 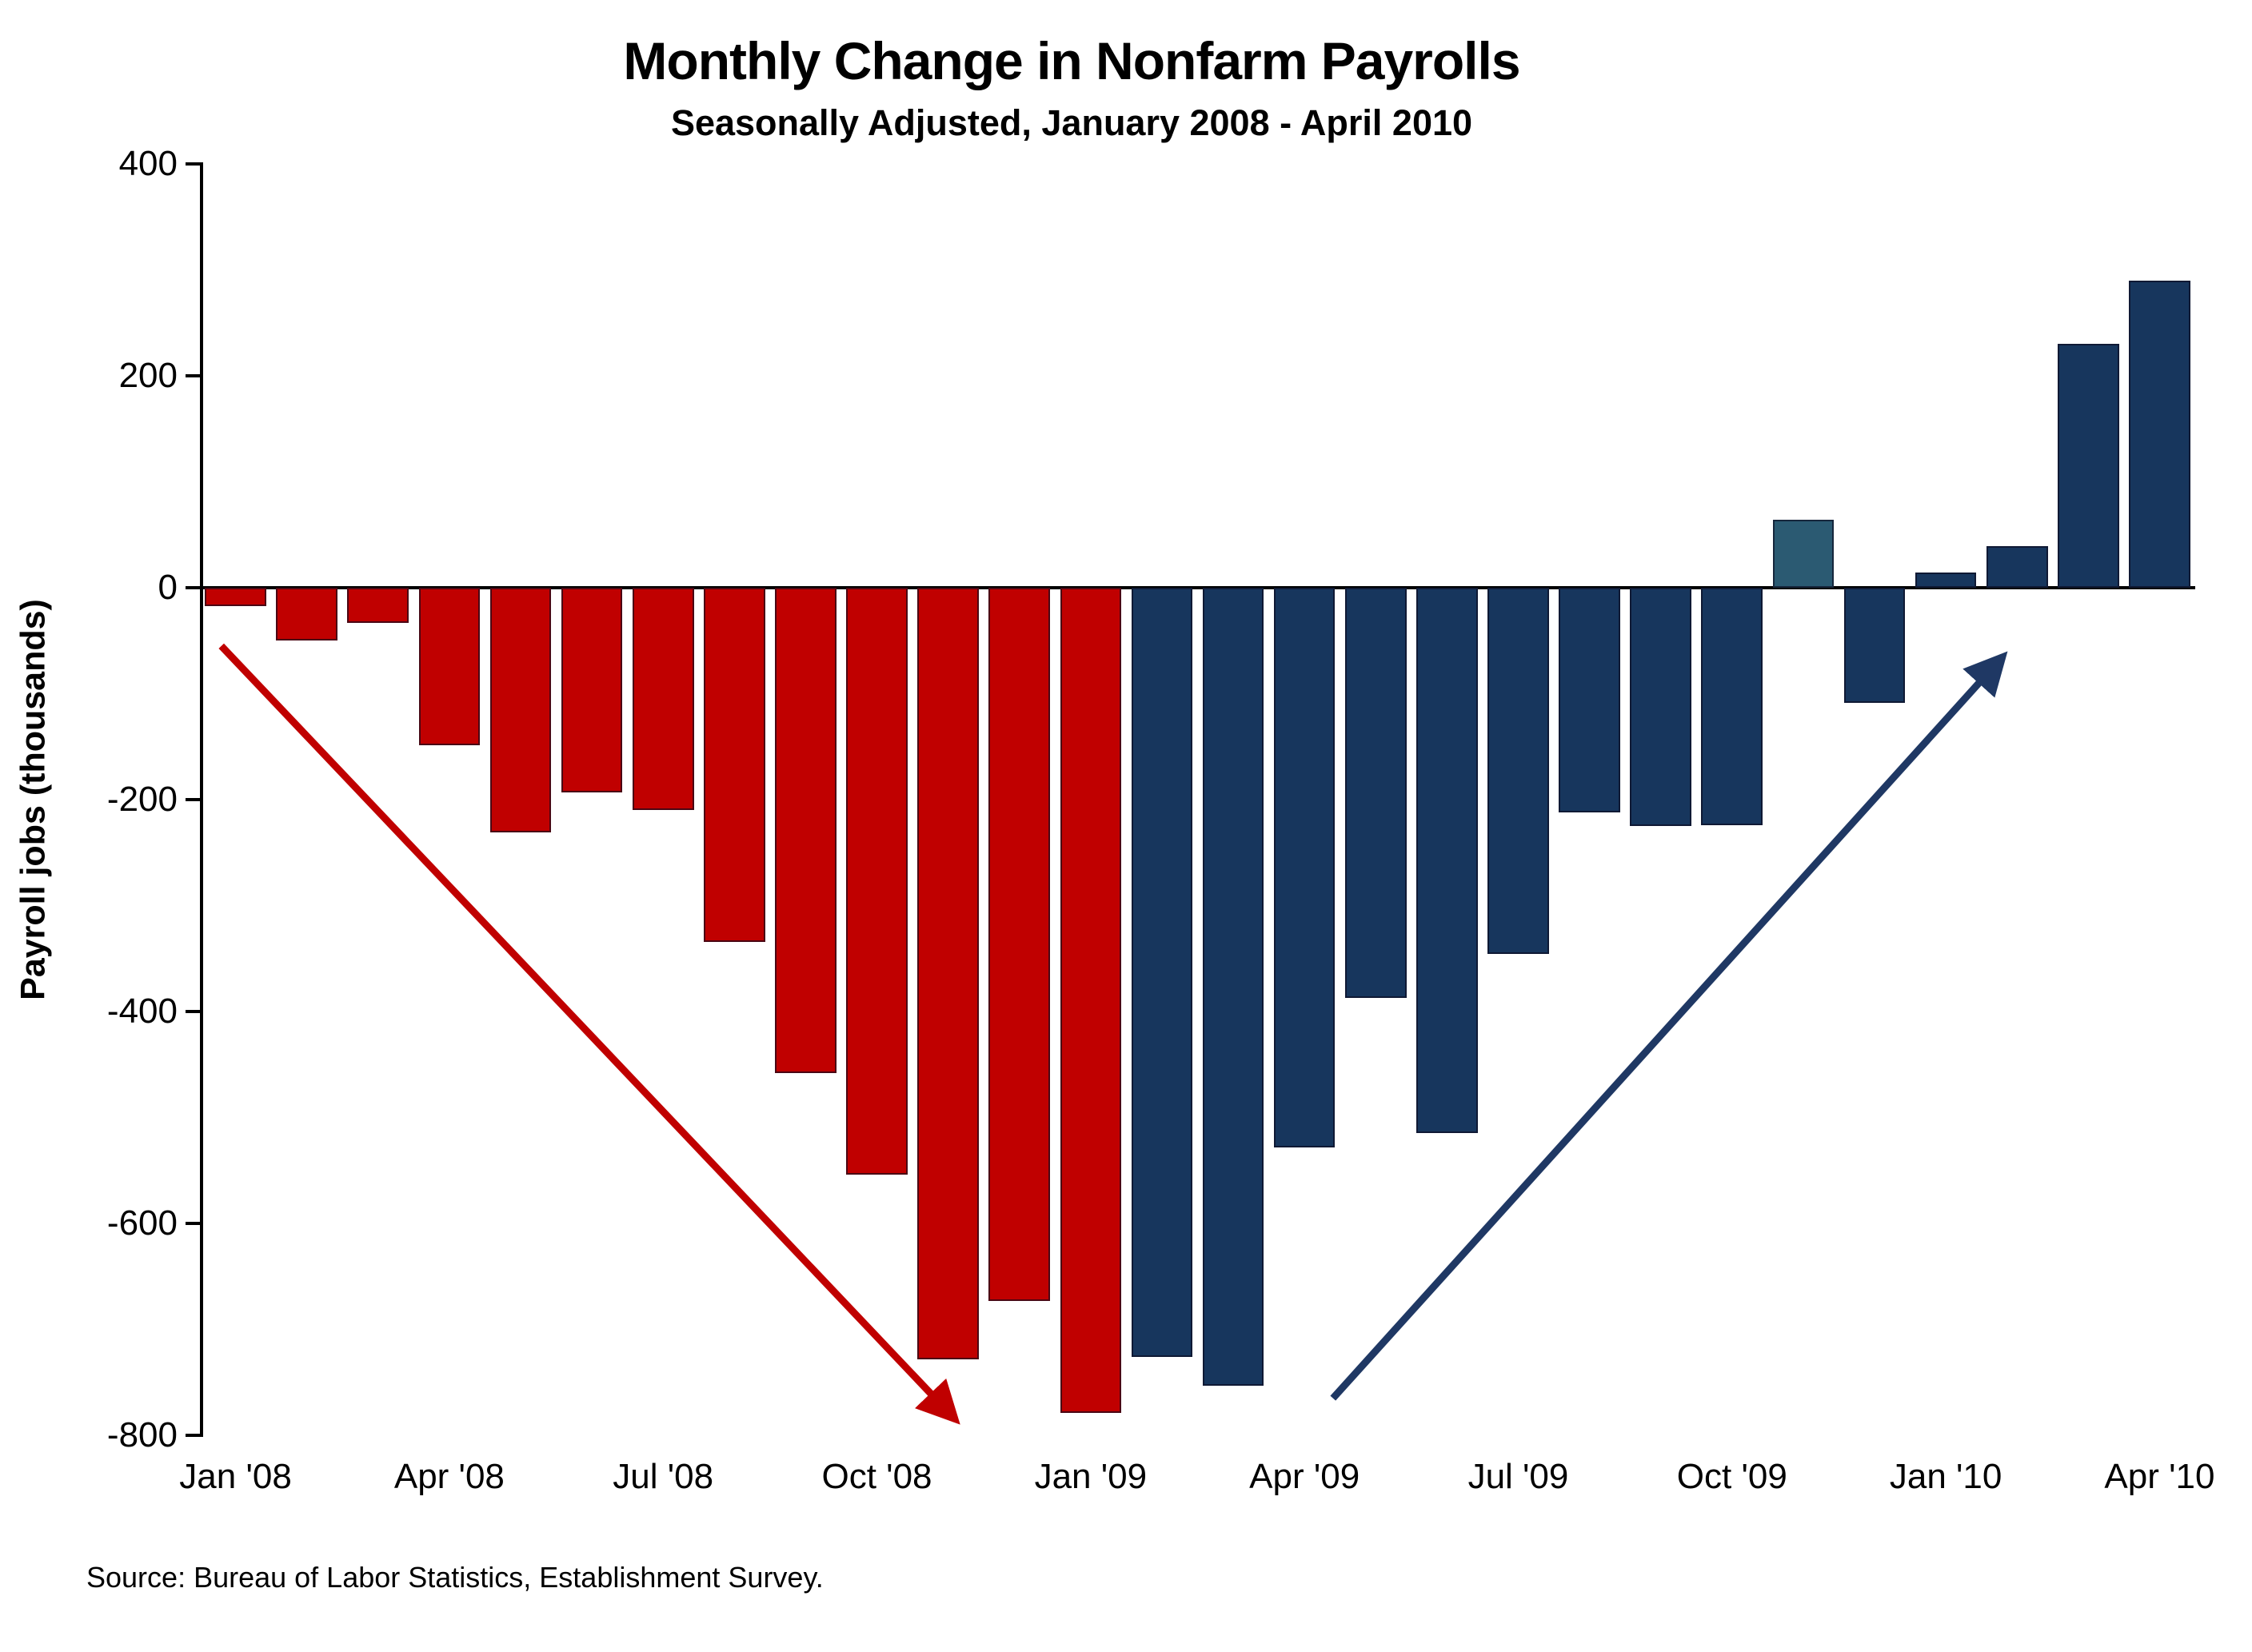 What do you see at coordinates (1091, 1476) in the screenshot?
I see `x-tick-label: Jan '09` at bounding box center [1091, 1476].